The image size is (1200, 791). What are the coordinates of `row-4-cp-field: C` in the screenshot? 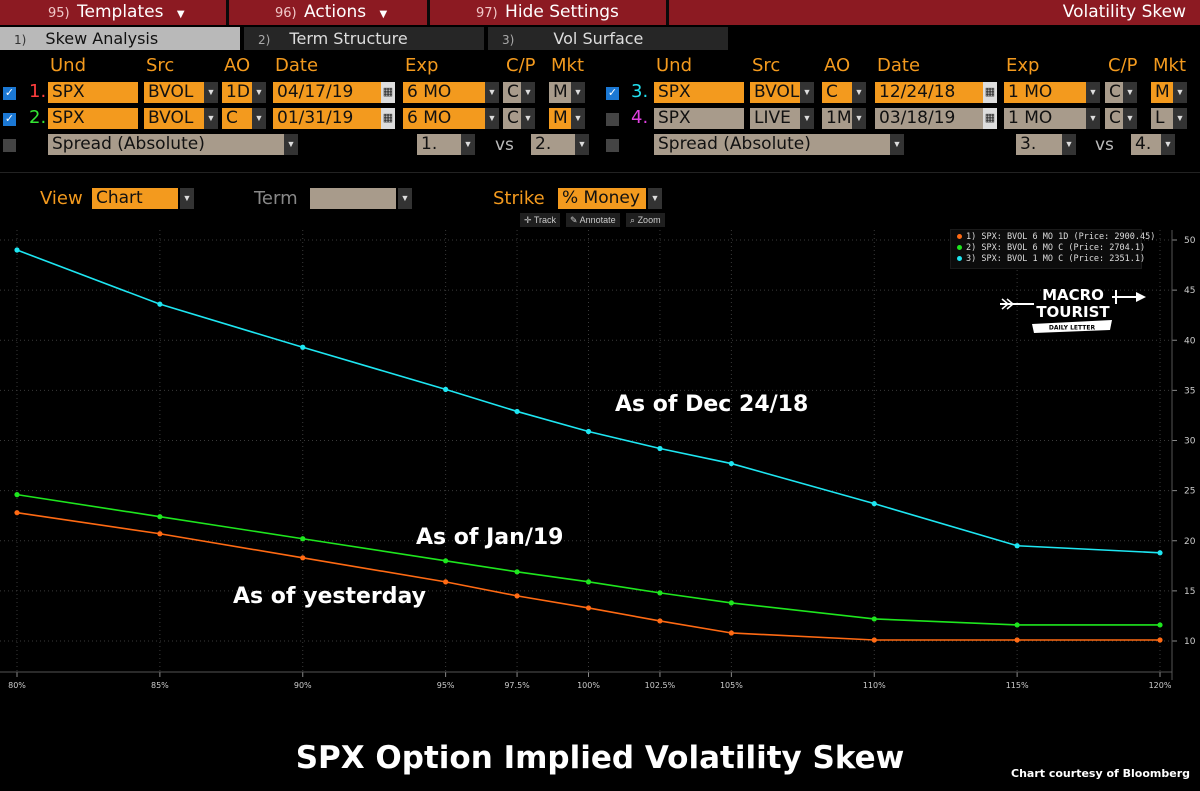 It's located at (1114, 118).